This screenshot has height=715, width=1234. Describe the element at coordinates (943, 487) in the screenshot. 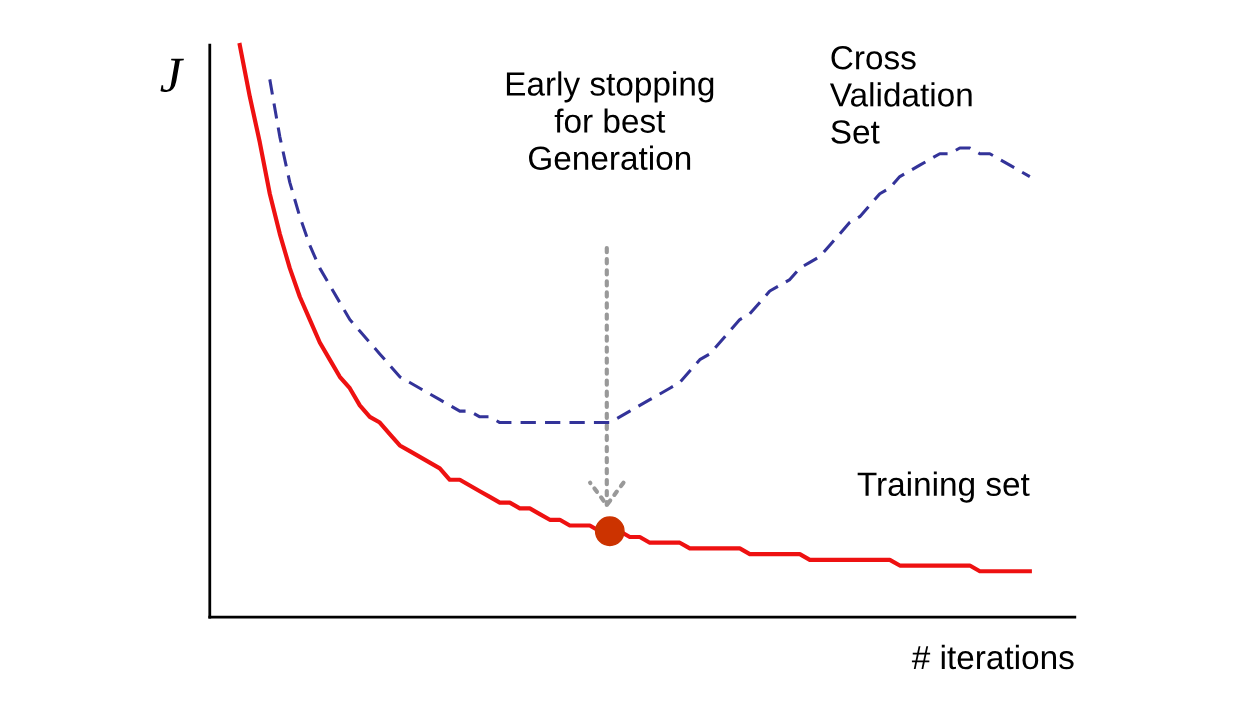

I see `series-label: Training set` at that location.